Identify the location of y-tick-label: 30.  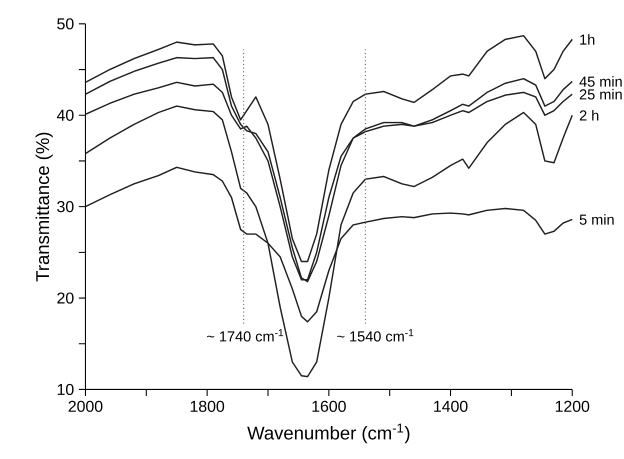
(65, 206).